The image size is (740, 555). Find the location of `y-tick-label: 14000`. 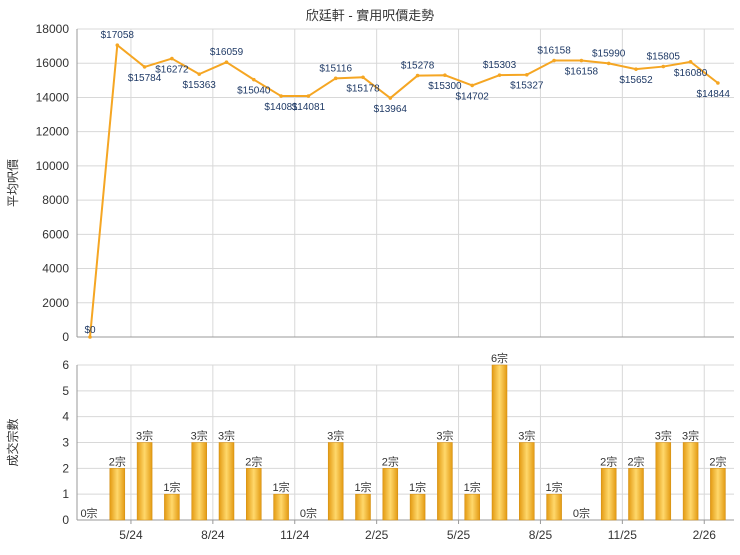

y-tick-label: 14000 is located at coordinates (53, 97).